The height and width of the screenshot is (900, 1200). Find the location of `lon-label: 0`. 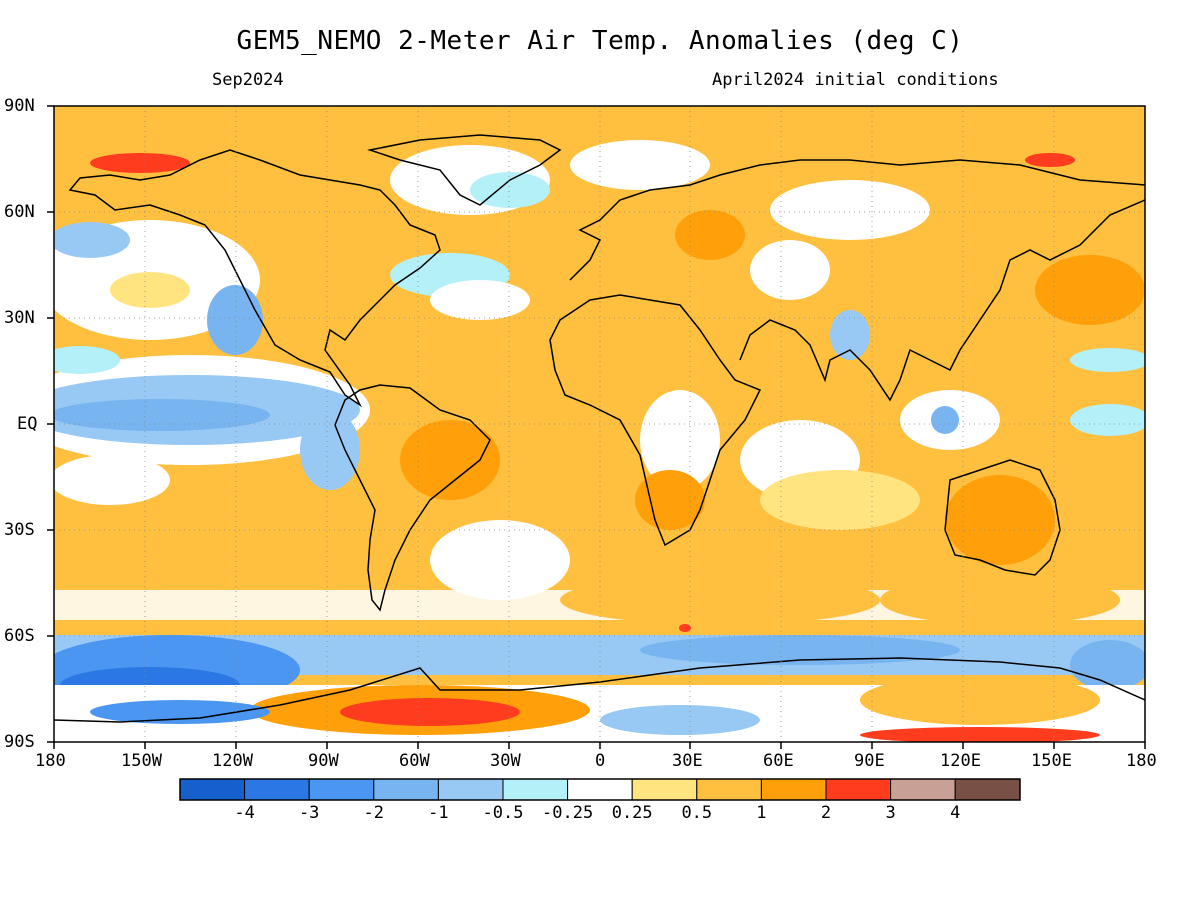

lon-label: 0 is located at coordinates (600, 761).